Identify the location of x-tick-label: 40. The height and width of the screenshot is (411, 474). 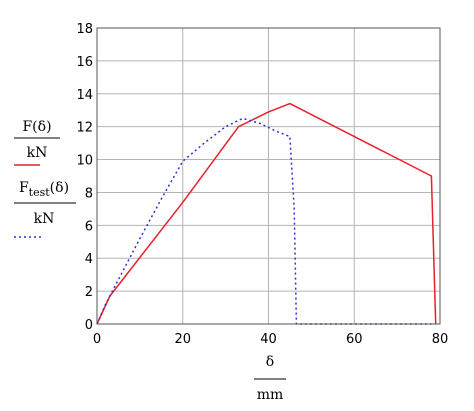
(268, 339).